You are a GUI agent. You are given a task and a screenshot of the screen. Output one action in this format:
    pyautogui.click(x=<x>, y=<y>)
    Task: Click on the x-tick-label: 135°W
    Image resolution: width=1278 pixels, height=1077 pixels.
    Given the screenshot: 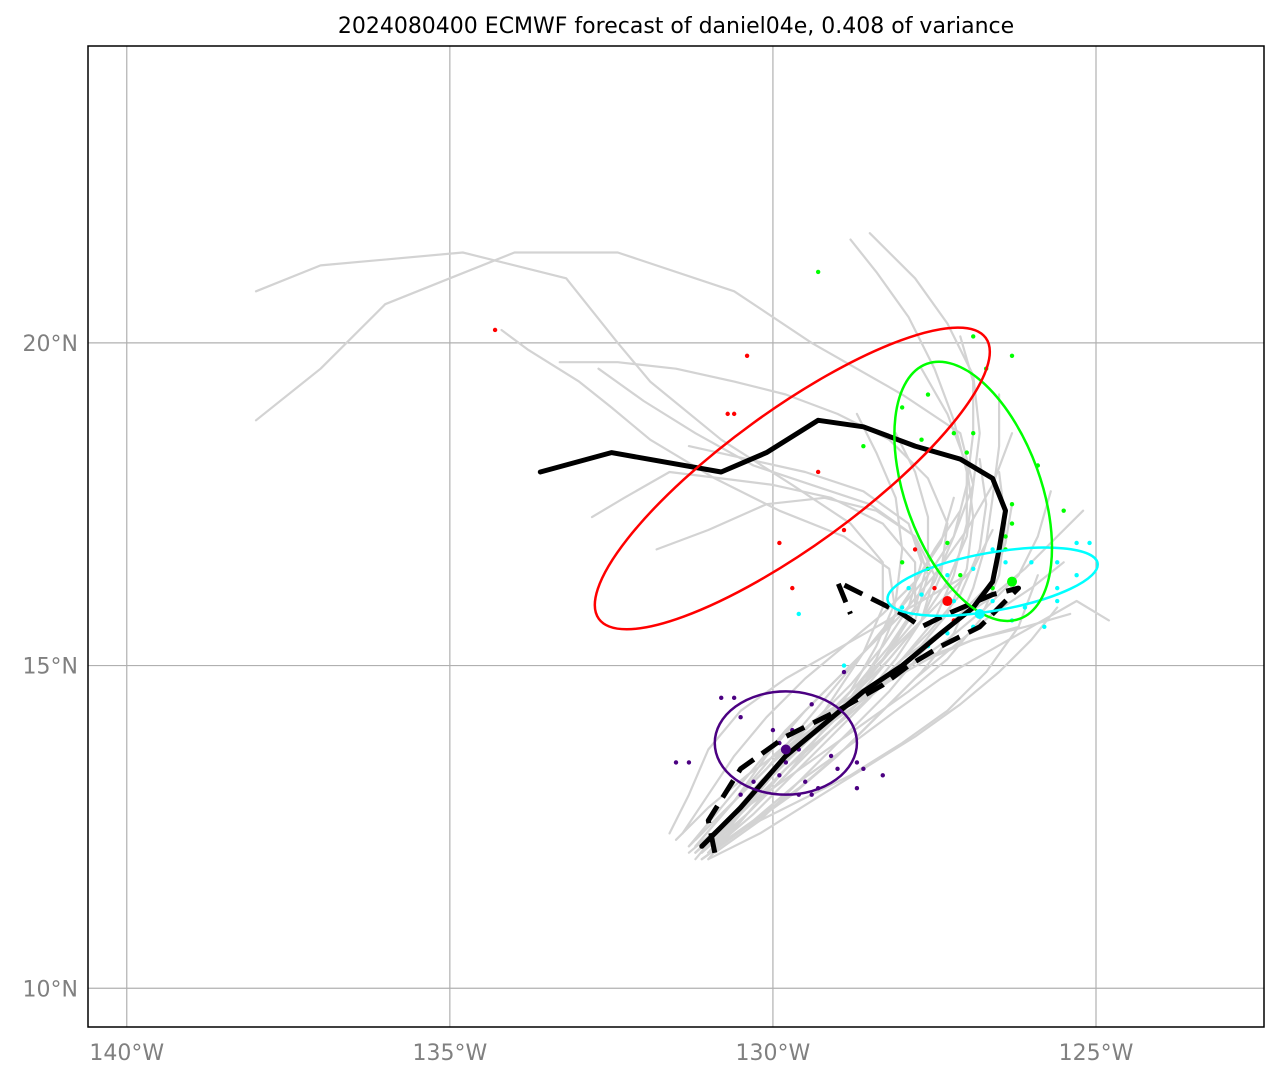 What is the action you would take?
    pyautogui.click(x=449, y=1053)
    